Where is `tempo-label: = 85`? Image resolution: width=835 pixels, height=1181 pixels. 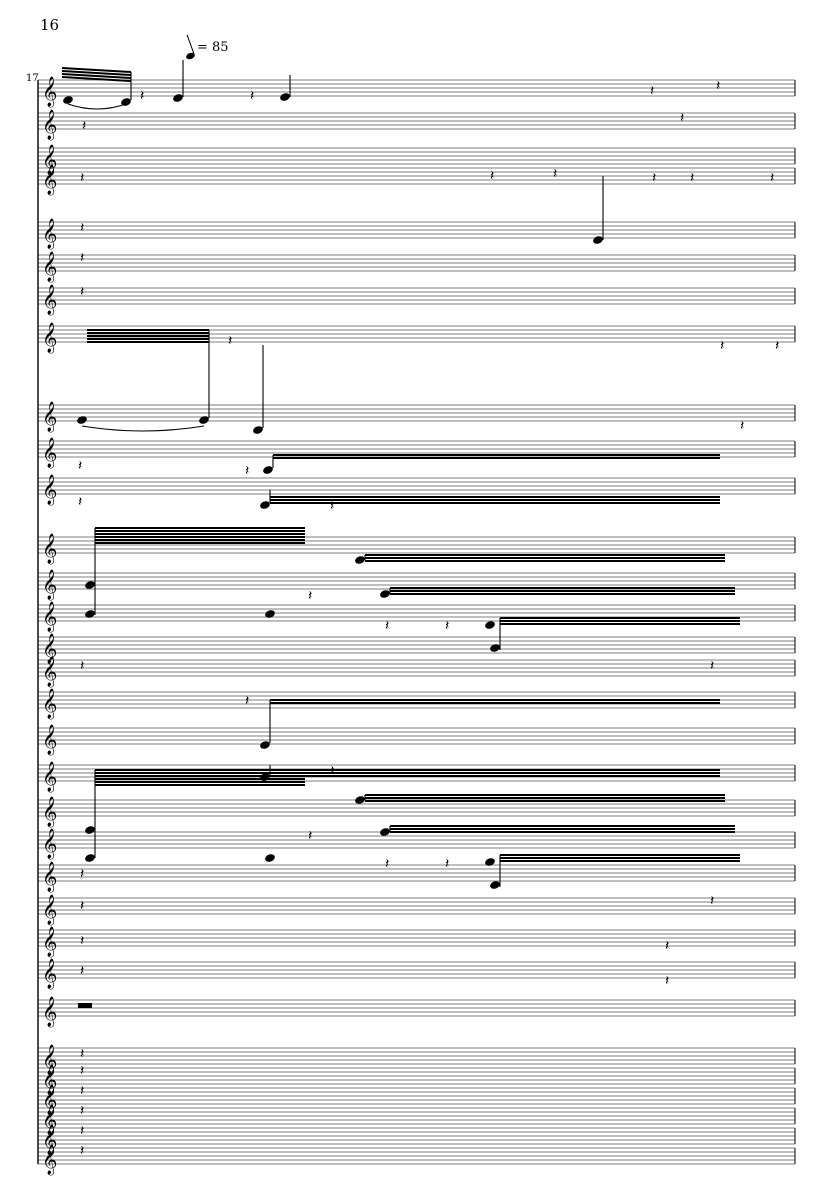 tempo-label: = 85 is located at coordinates (213, 47).